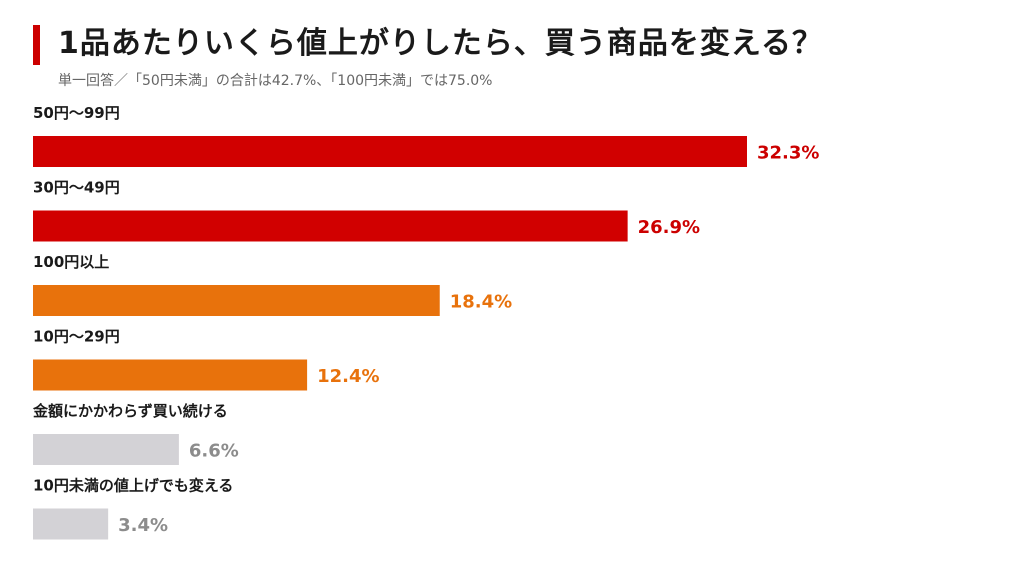  Describe the element at coordinates (36, 45) in the screenshot. I see `title-accent-bar` at that location.